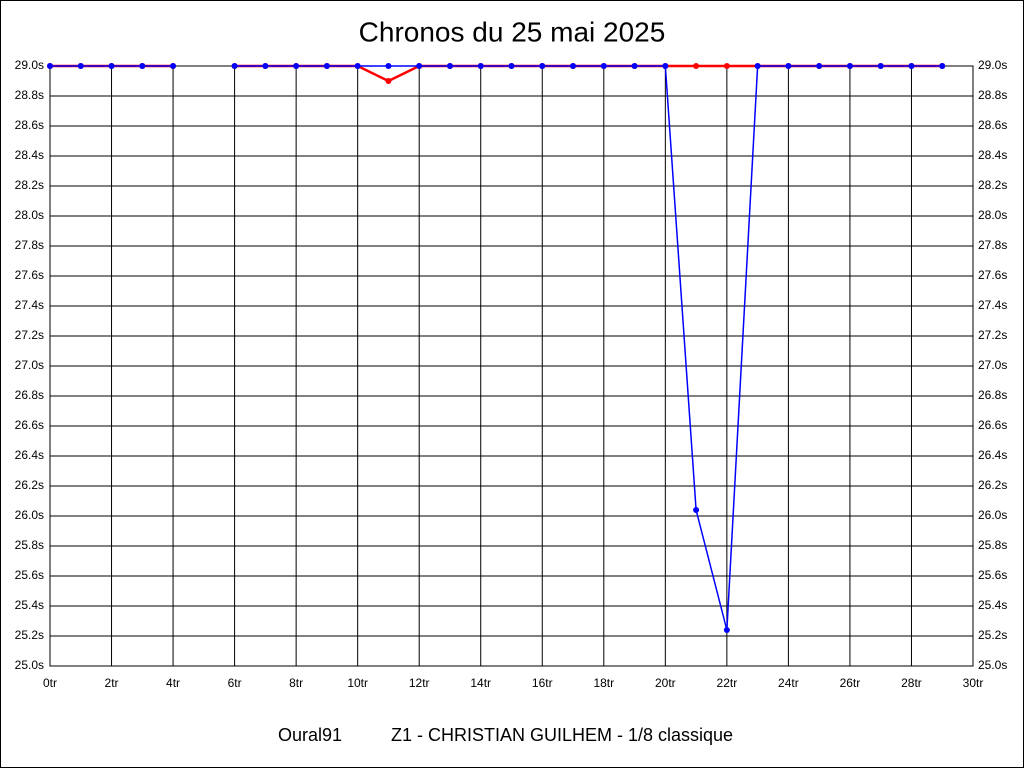 The height and width of the screenshot is (768, 1024). Describe the element at coordinates (992, 425) in the screenshot. I see `y2-tick-label: 26.6s` at that location.